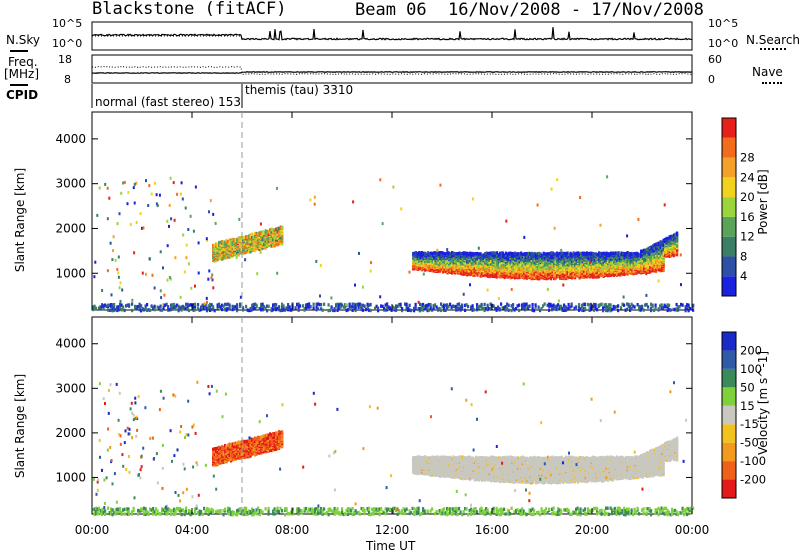 The image size is (800, 554). Describe the element at coordinates (67, 23) in the screenshot. I see `noise-left-tick-top: 10^5` at that location.